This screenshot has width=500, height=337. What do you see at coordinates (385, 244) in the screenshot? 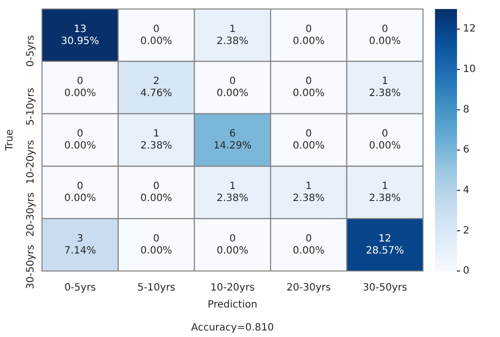
I see `data-label: 12 28.57%` at bounding box center [385, 244].